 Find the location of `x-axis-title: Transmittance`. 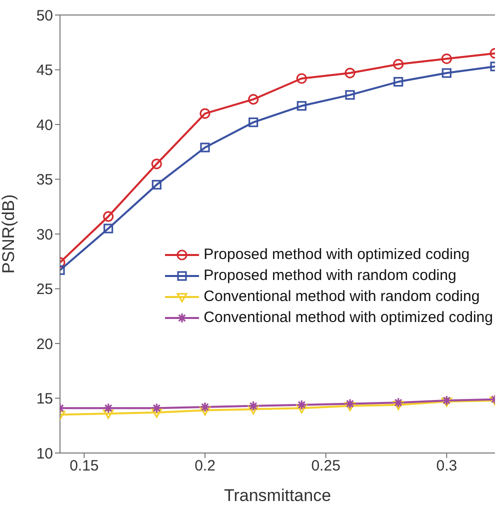

x-axis-title: Transmittance is located at coordinates (278, 495).